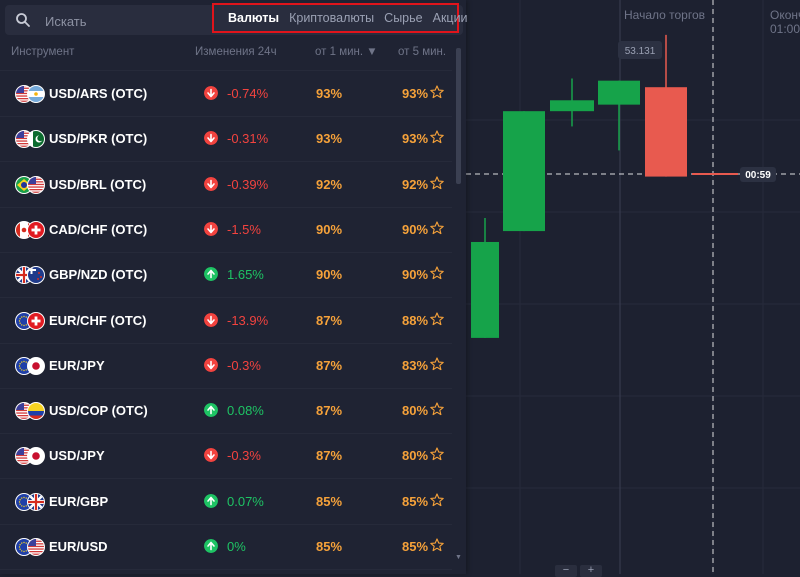  I want to click on column-instrument: Инструмент, so click(43, 52).